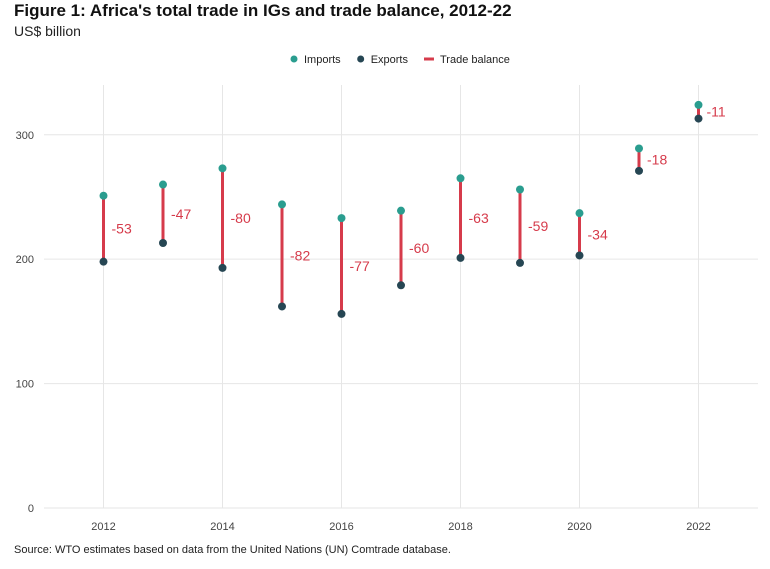 Image resolution: width=770 pixels, height=569 pixels. I want to click on legend-marker-imports, so click(294, 59).